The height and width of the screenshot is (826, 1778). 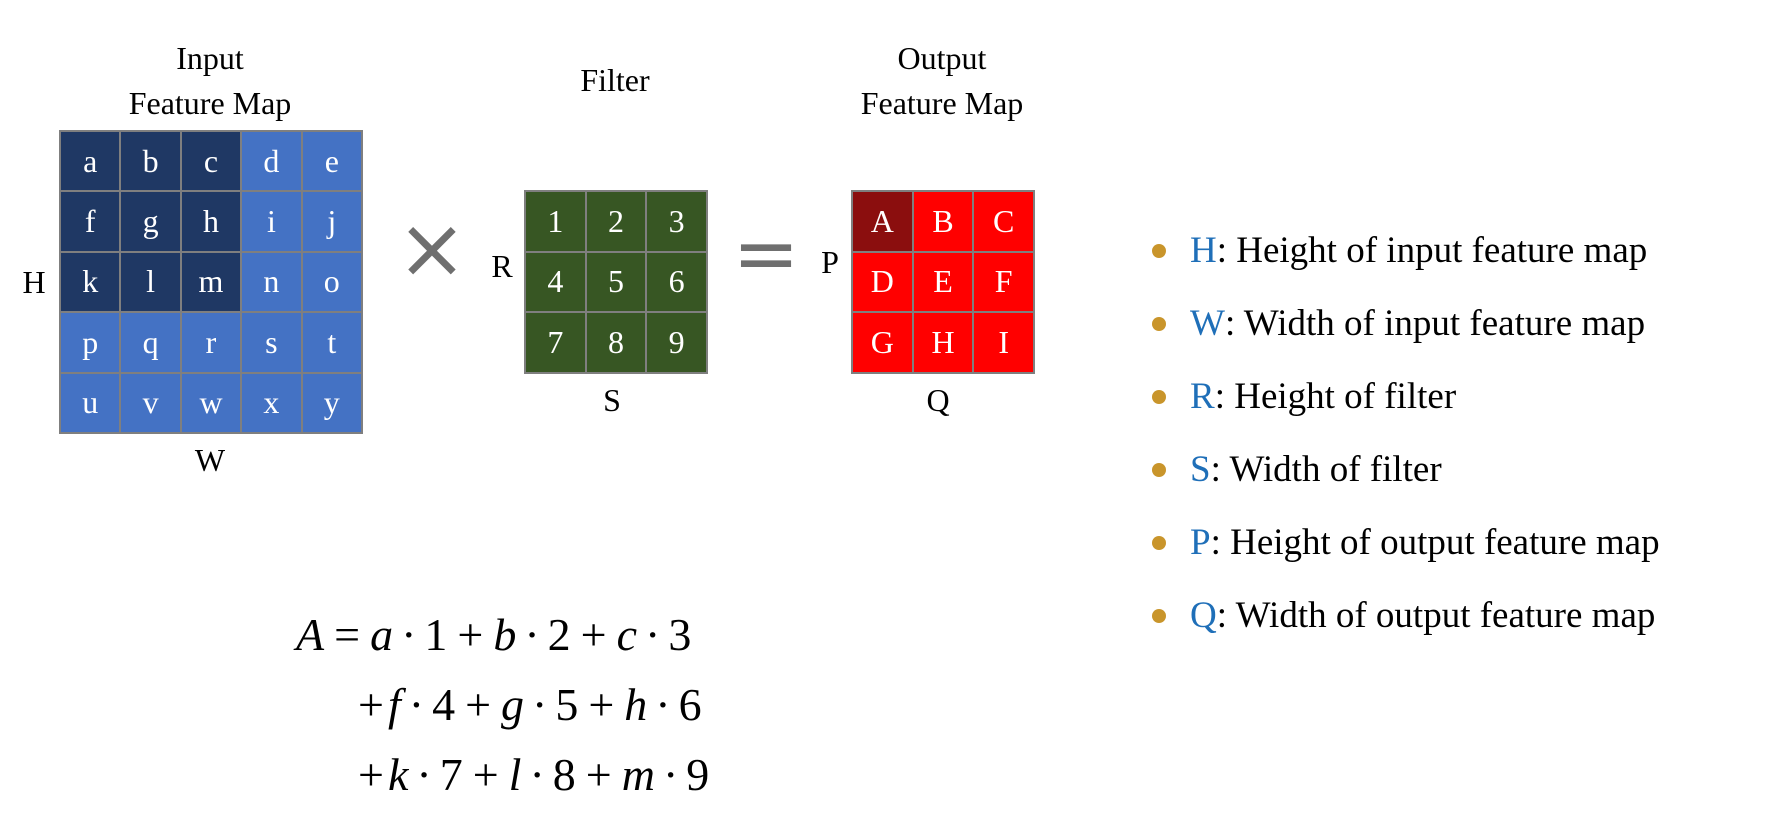 What do you see at coordinates (676, 221) in the screenshot?
I see `filter-cell: 3` at bounding box center [676, 221].